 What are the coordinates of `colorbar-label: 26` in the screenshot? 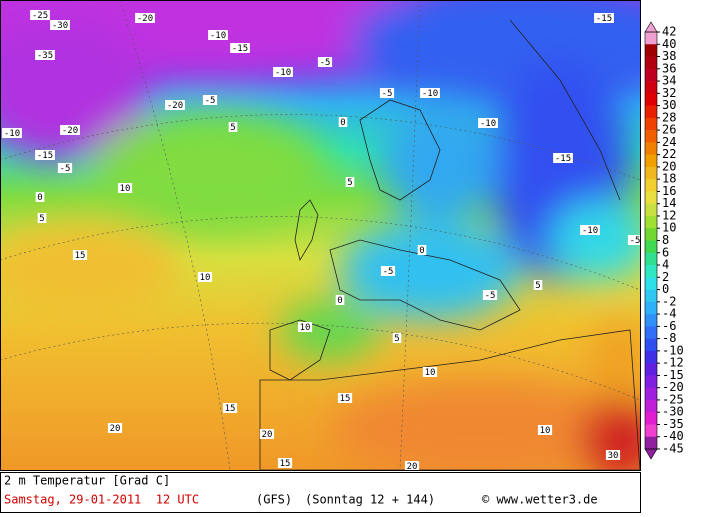 It's located at (669, 130).